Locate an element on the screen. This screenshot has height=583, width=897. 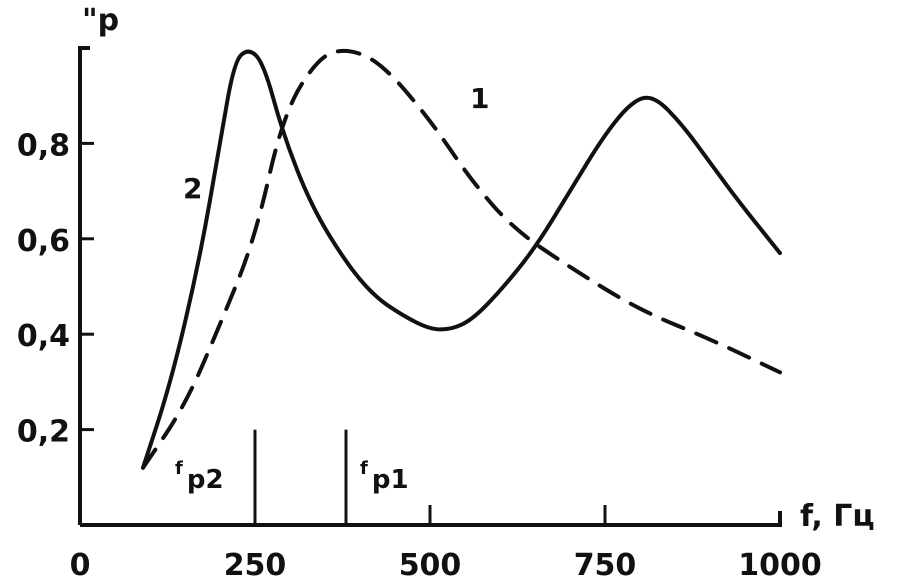
y-ticks: 0,2 0,4 0,6 0,8 is located at coordinates (55, 289).